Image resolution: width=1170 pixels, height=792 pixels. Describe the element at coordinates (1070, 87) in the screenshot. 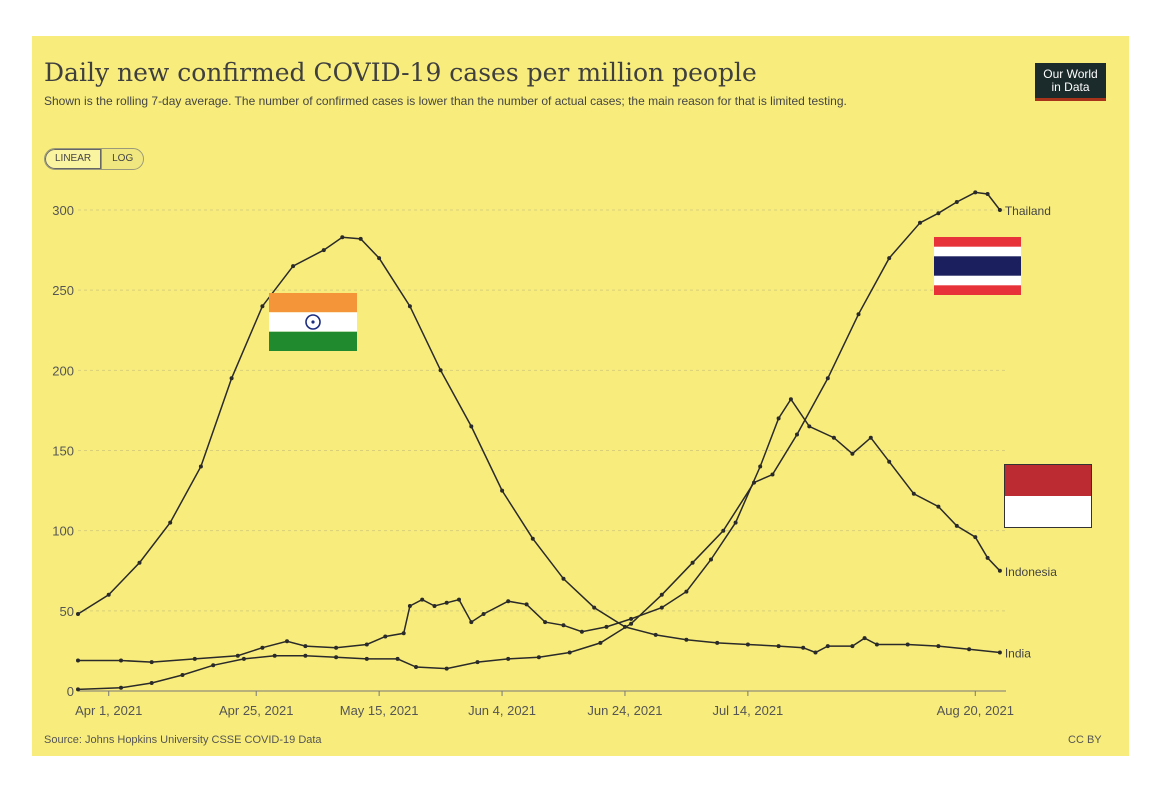

I see `logo-line-2: in Data` at that location.